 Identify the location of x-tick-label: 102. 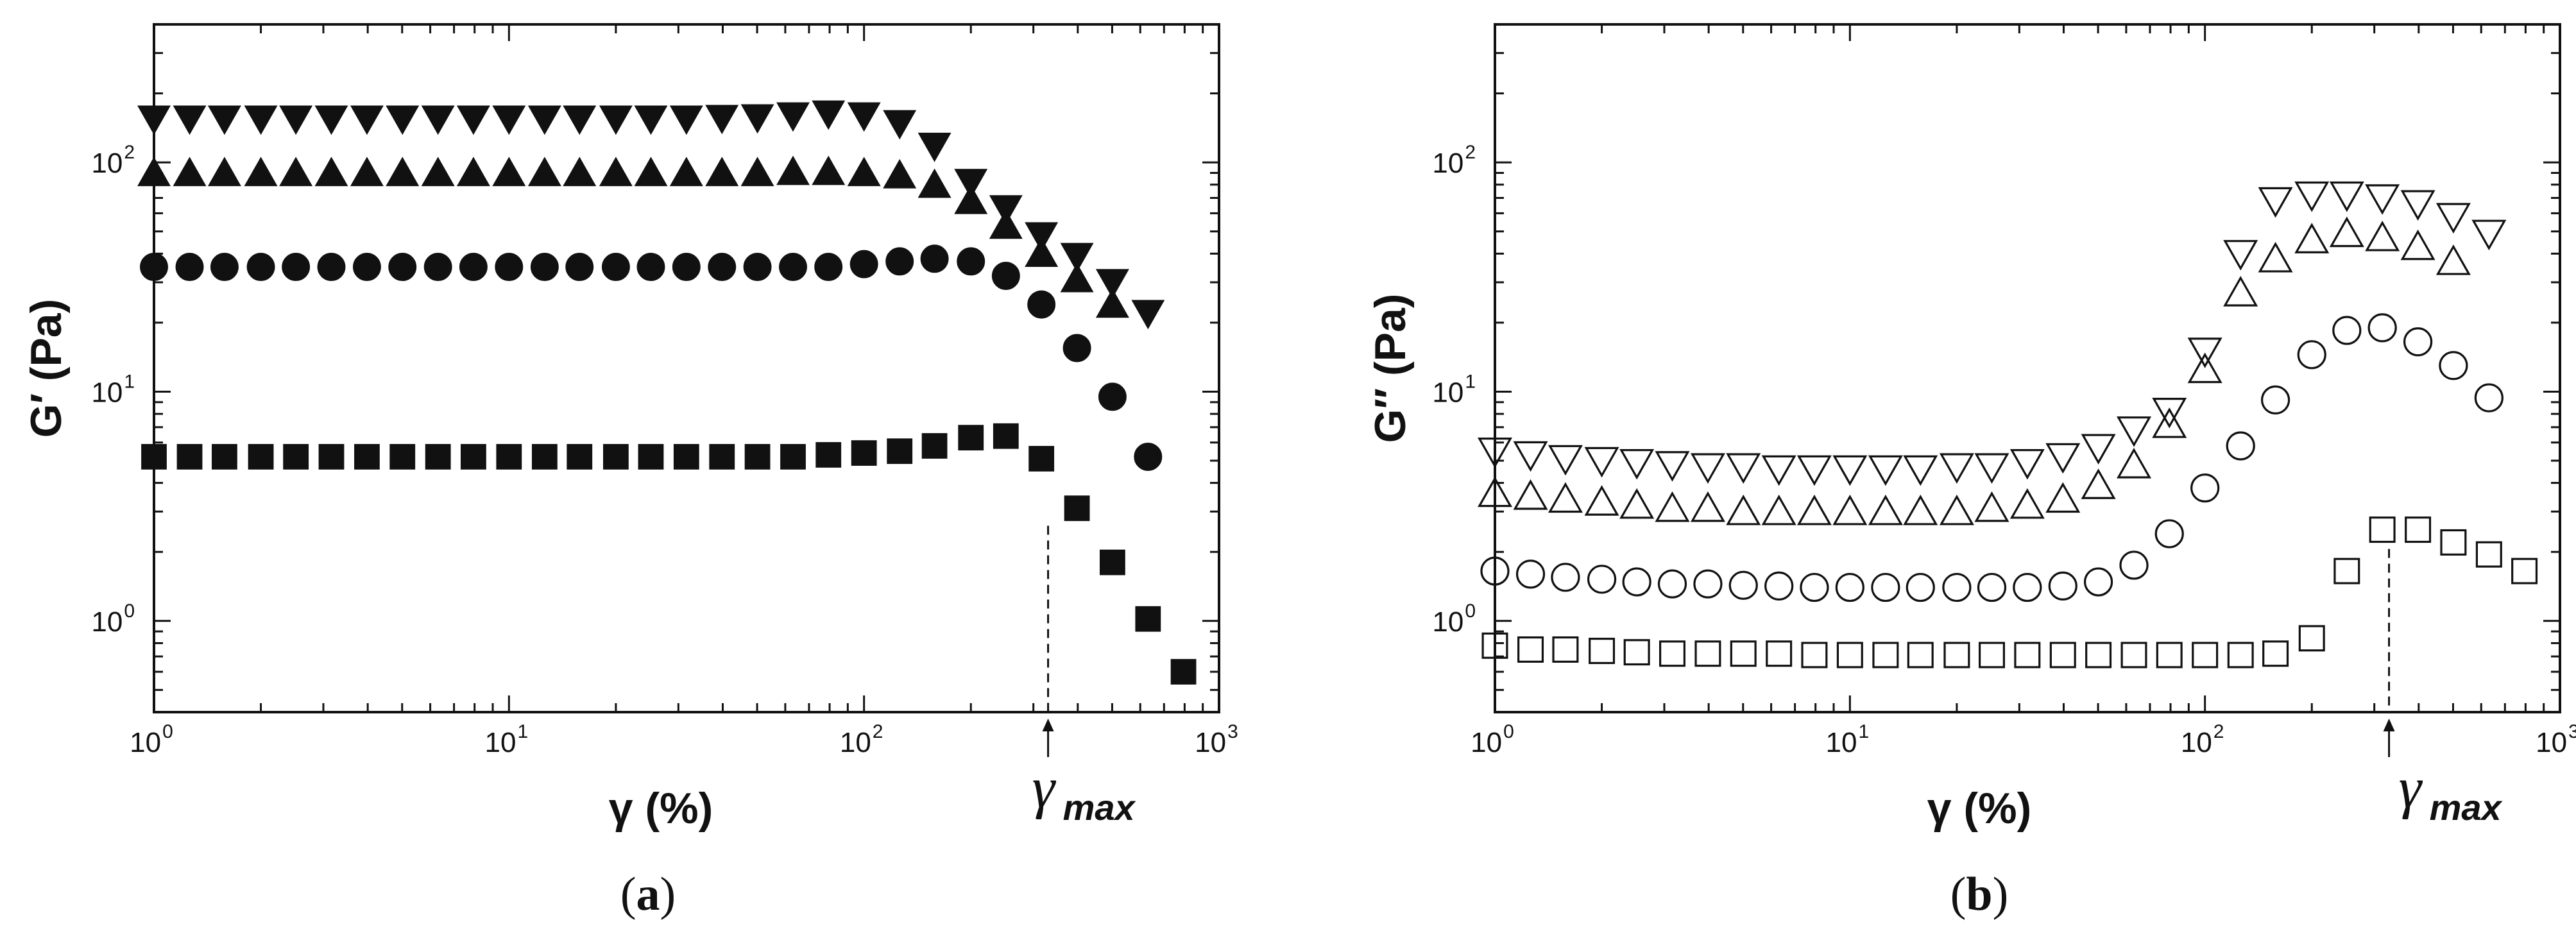
(2202, 739).